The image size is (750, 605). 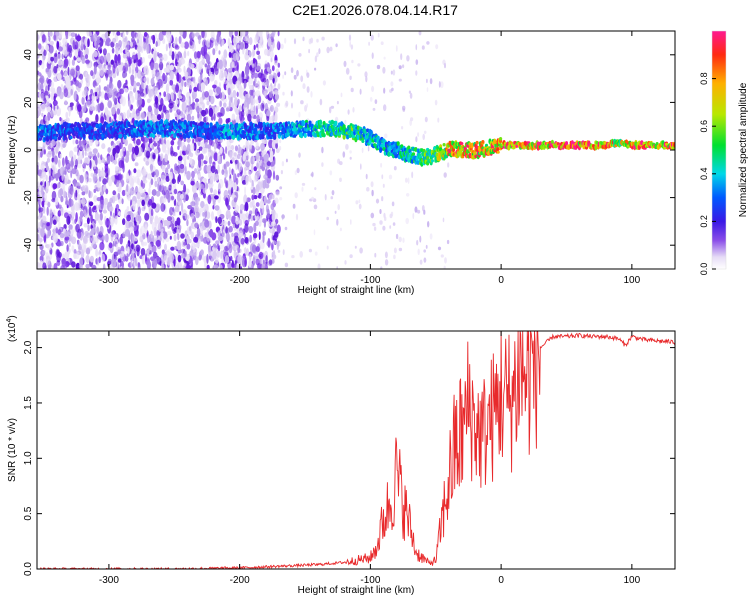 What do you see at coordinates (318, 134) in the screenshot?
I see `ridge-cell` at bounding box center [318, 134].